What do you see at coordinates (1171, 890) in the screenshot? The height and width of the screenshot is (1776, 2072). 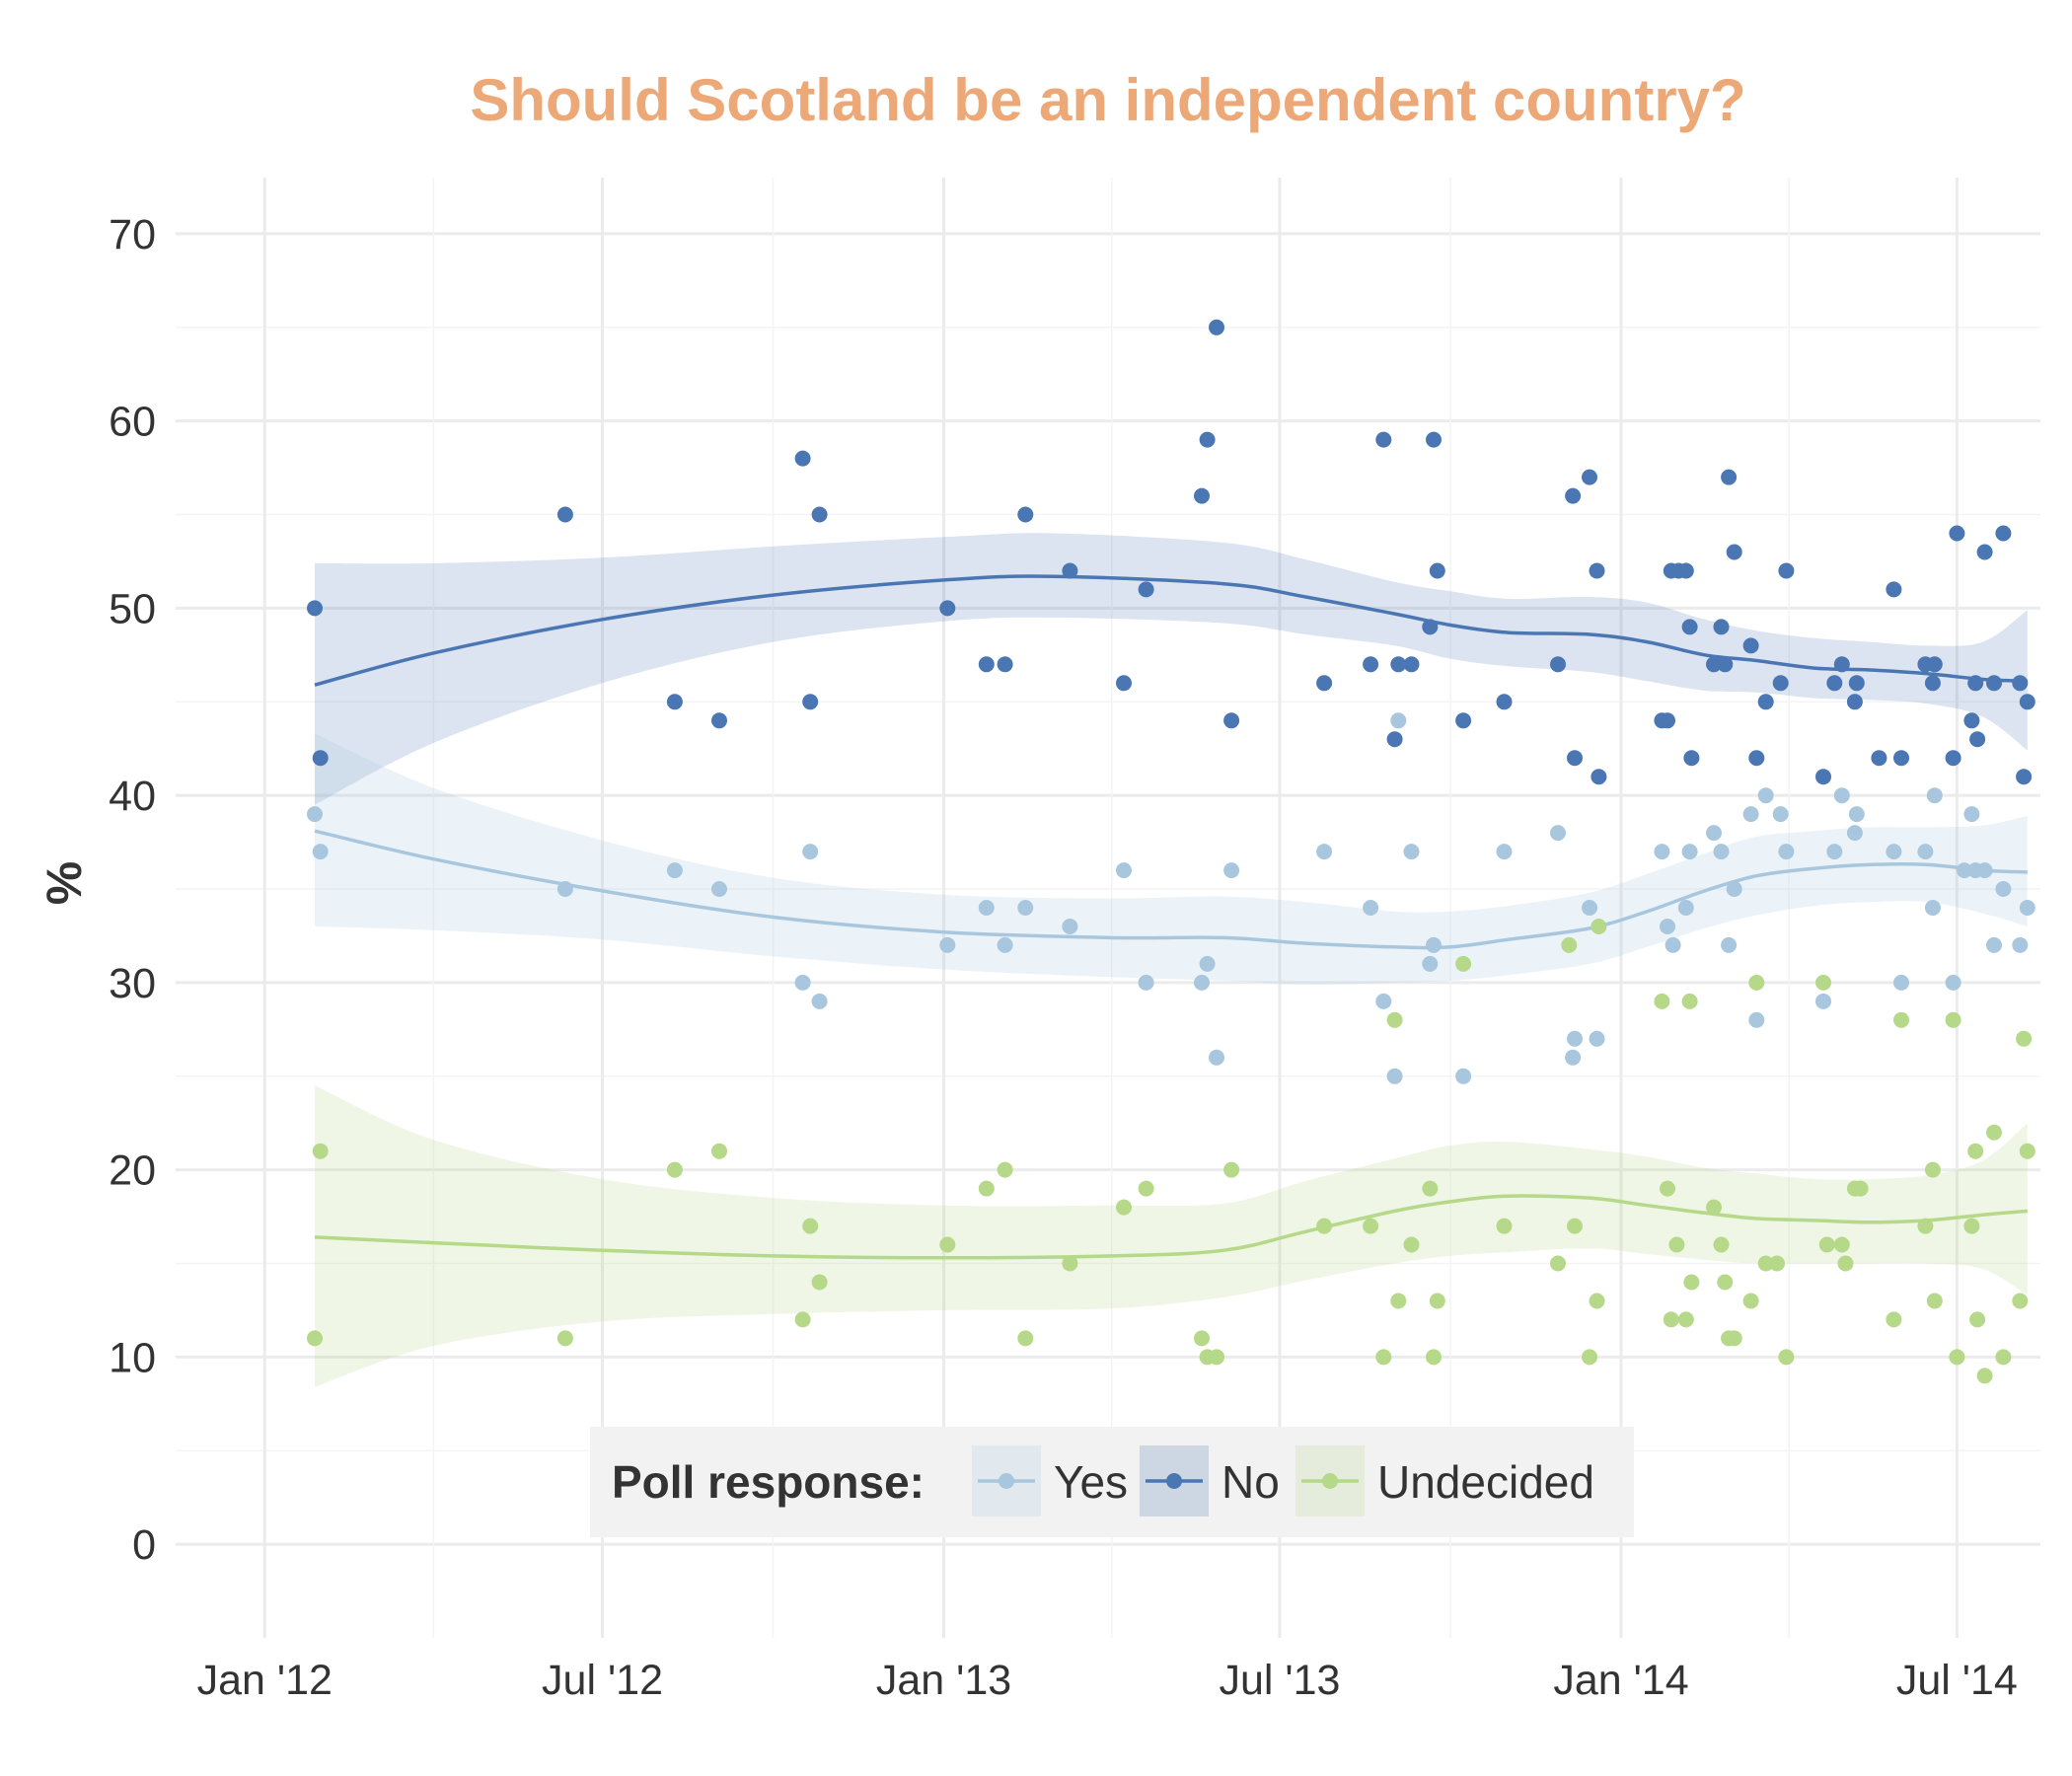 I see `trend-line-yes` at bounding box center [1171, 890].